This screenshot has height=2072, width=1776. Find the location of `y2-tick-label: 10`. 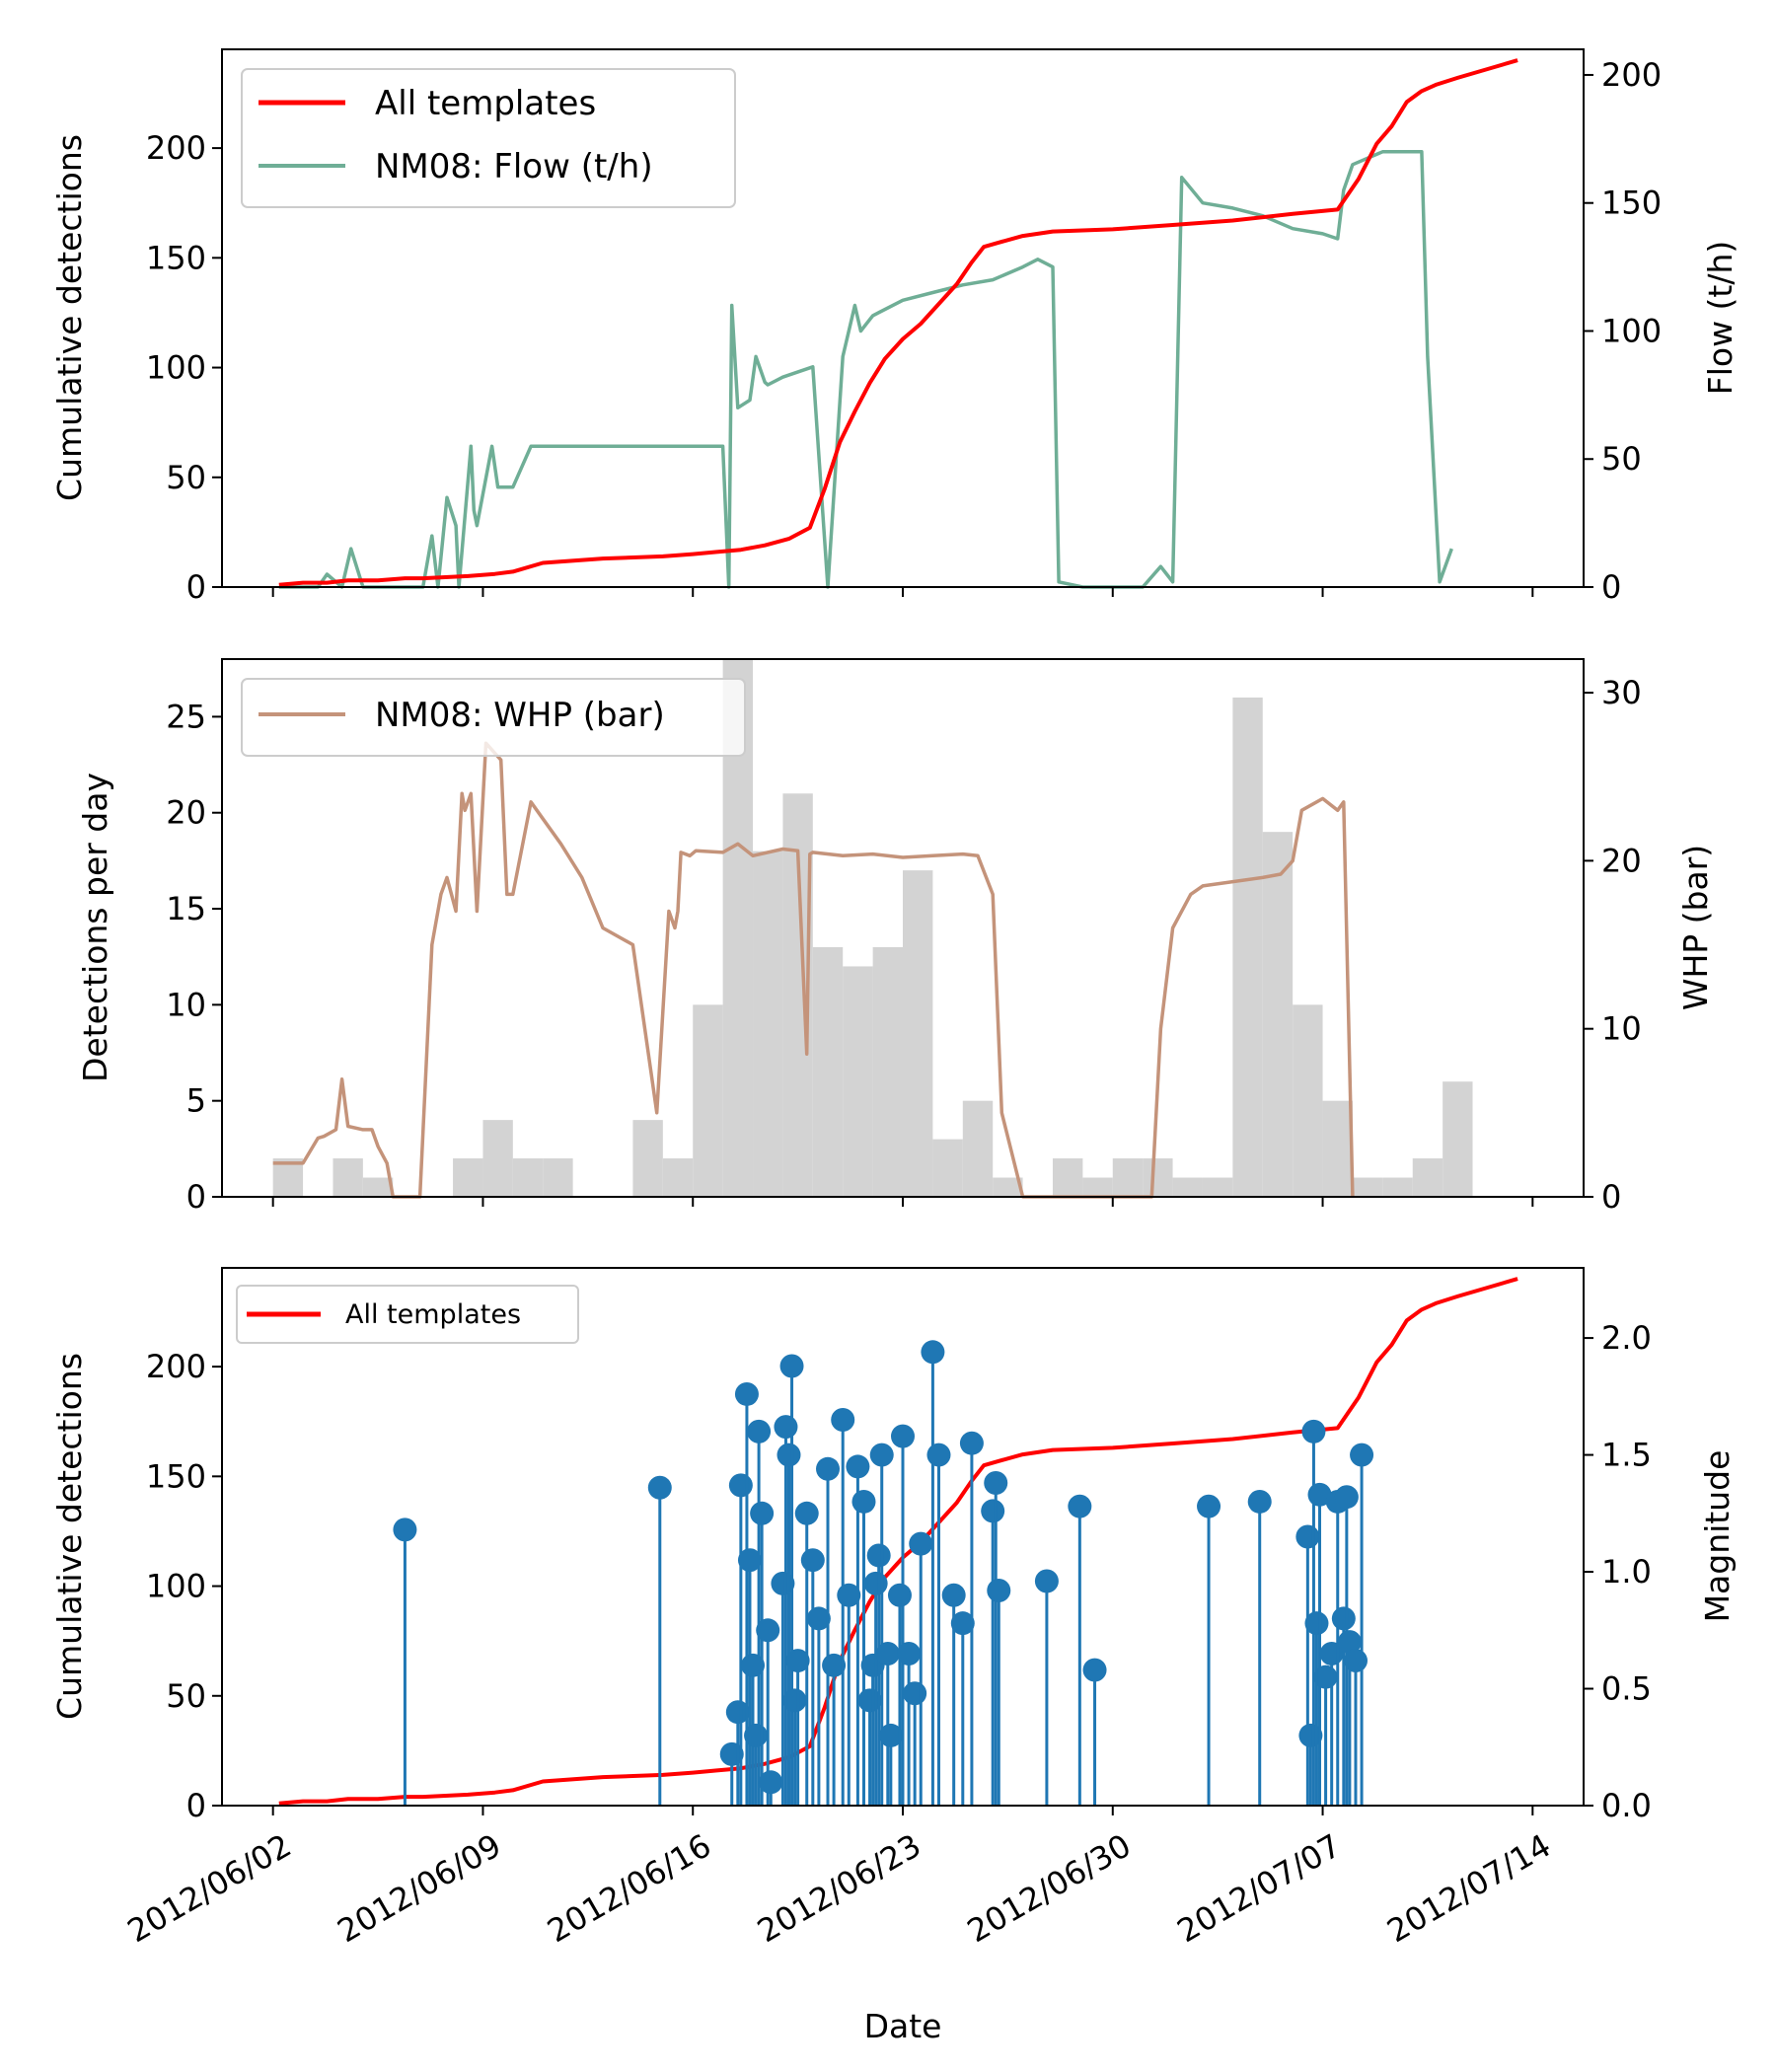

y2-tick-label: 10 is located at coordinates (1622, 1029).